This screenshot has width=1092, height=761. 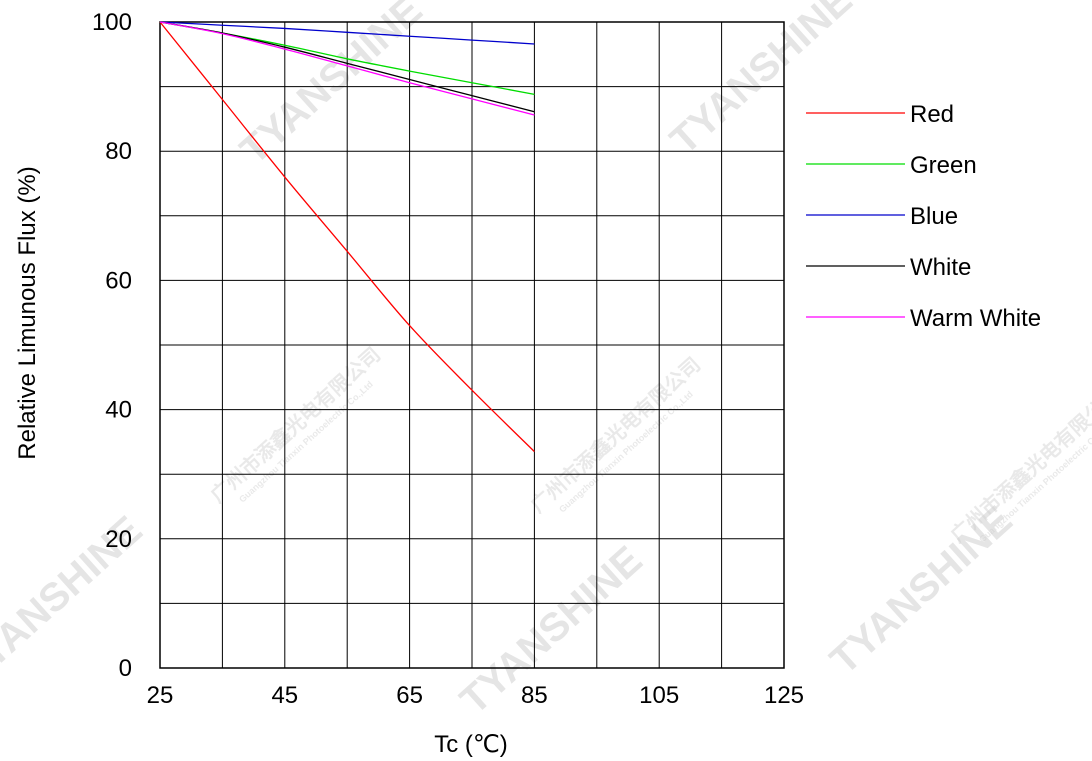 What do you see at coordinates (975, 318) in the screenshot?
I see `legend-label-warm-white: Warm White` at bounding box center [975, 318].